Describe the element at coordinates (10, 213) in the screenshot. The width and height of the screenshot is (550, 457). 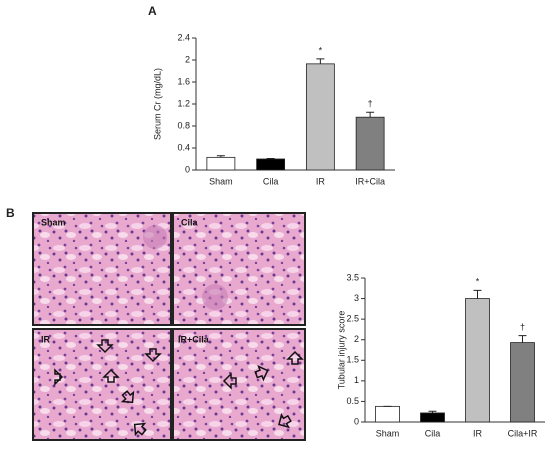
I see `panel-label: B` at that location.